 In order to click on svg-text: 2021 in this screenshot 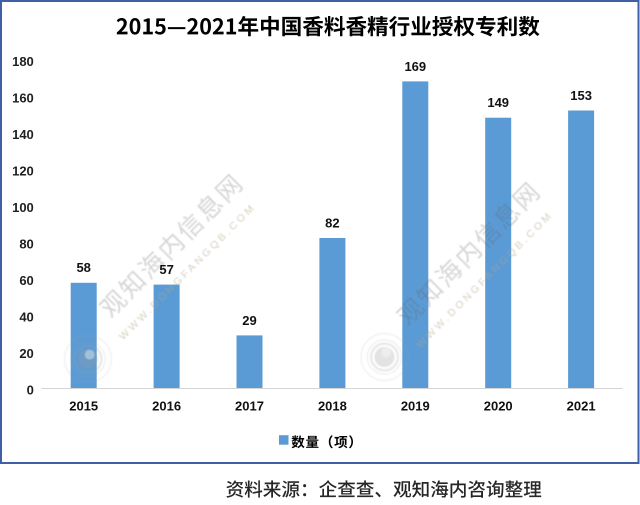, I will do `click(581, 406)`.